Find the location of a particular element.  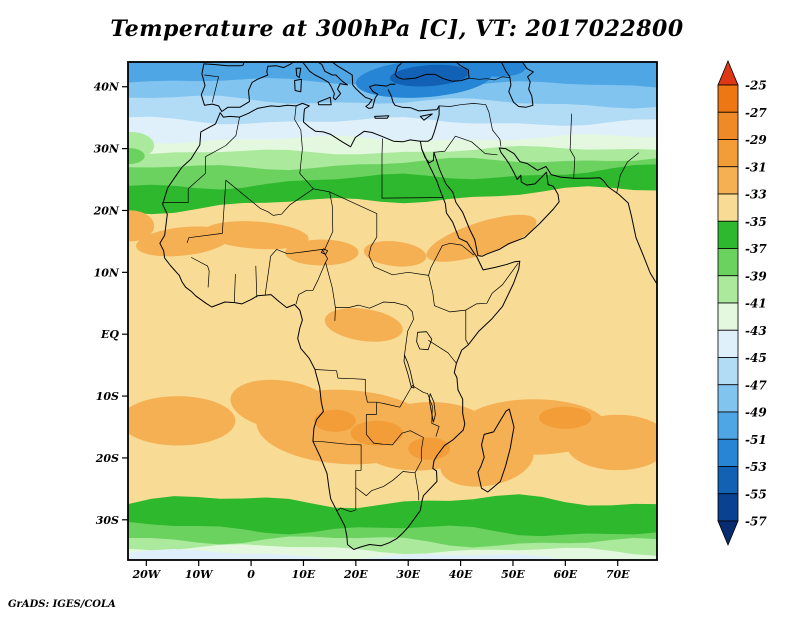

lon-tick-label: 50E is located at coordinates (513, 574).